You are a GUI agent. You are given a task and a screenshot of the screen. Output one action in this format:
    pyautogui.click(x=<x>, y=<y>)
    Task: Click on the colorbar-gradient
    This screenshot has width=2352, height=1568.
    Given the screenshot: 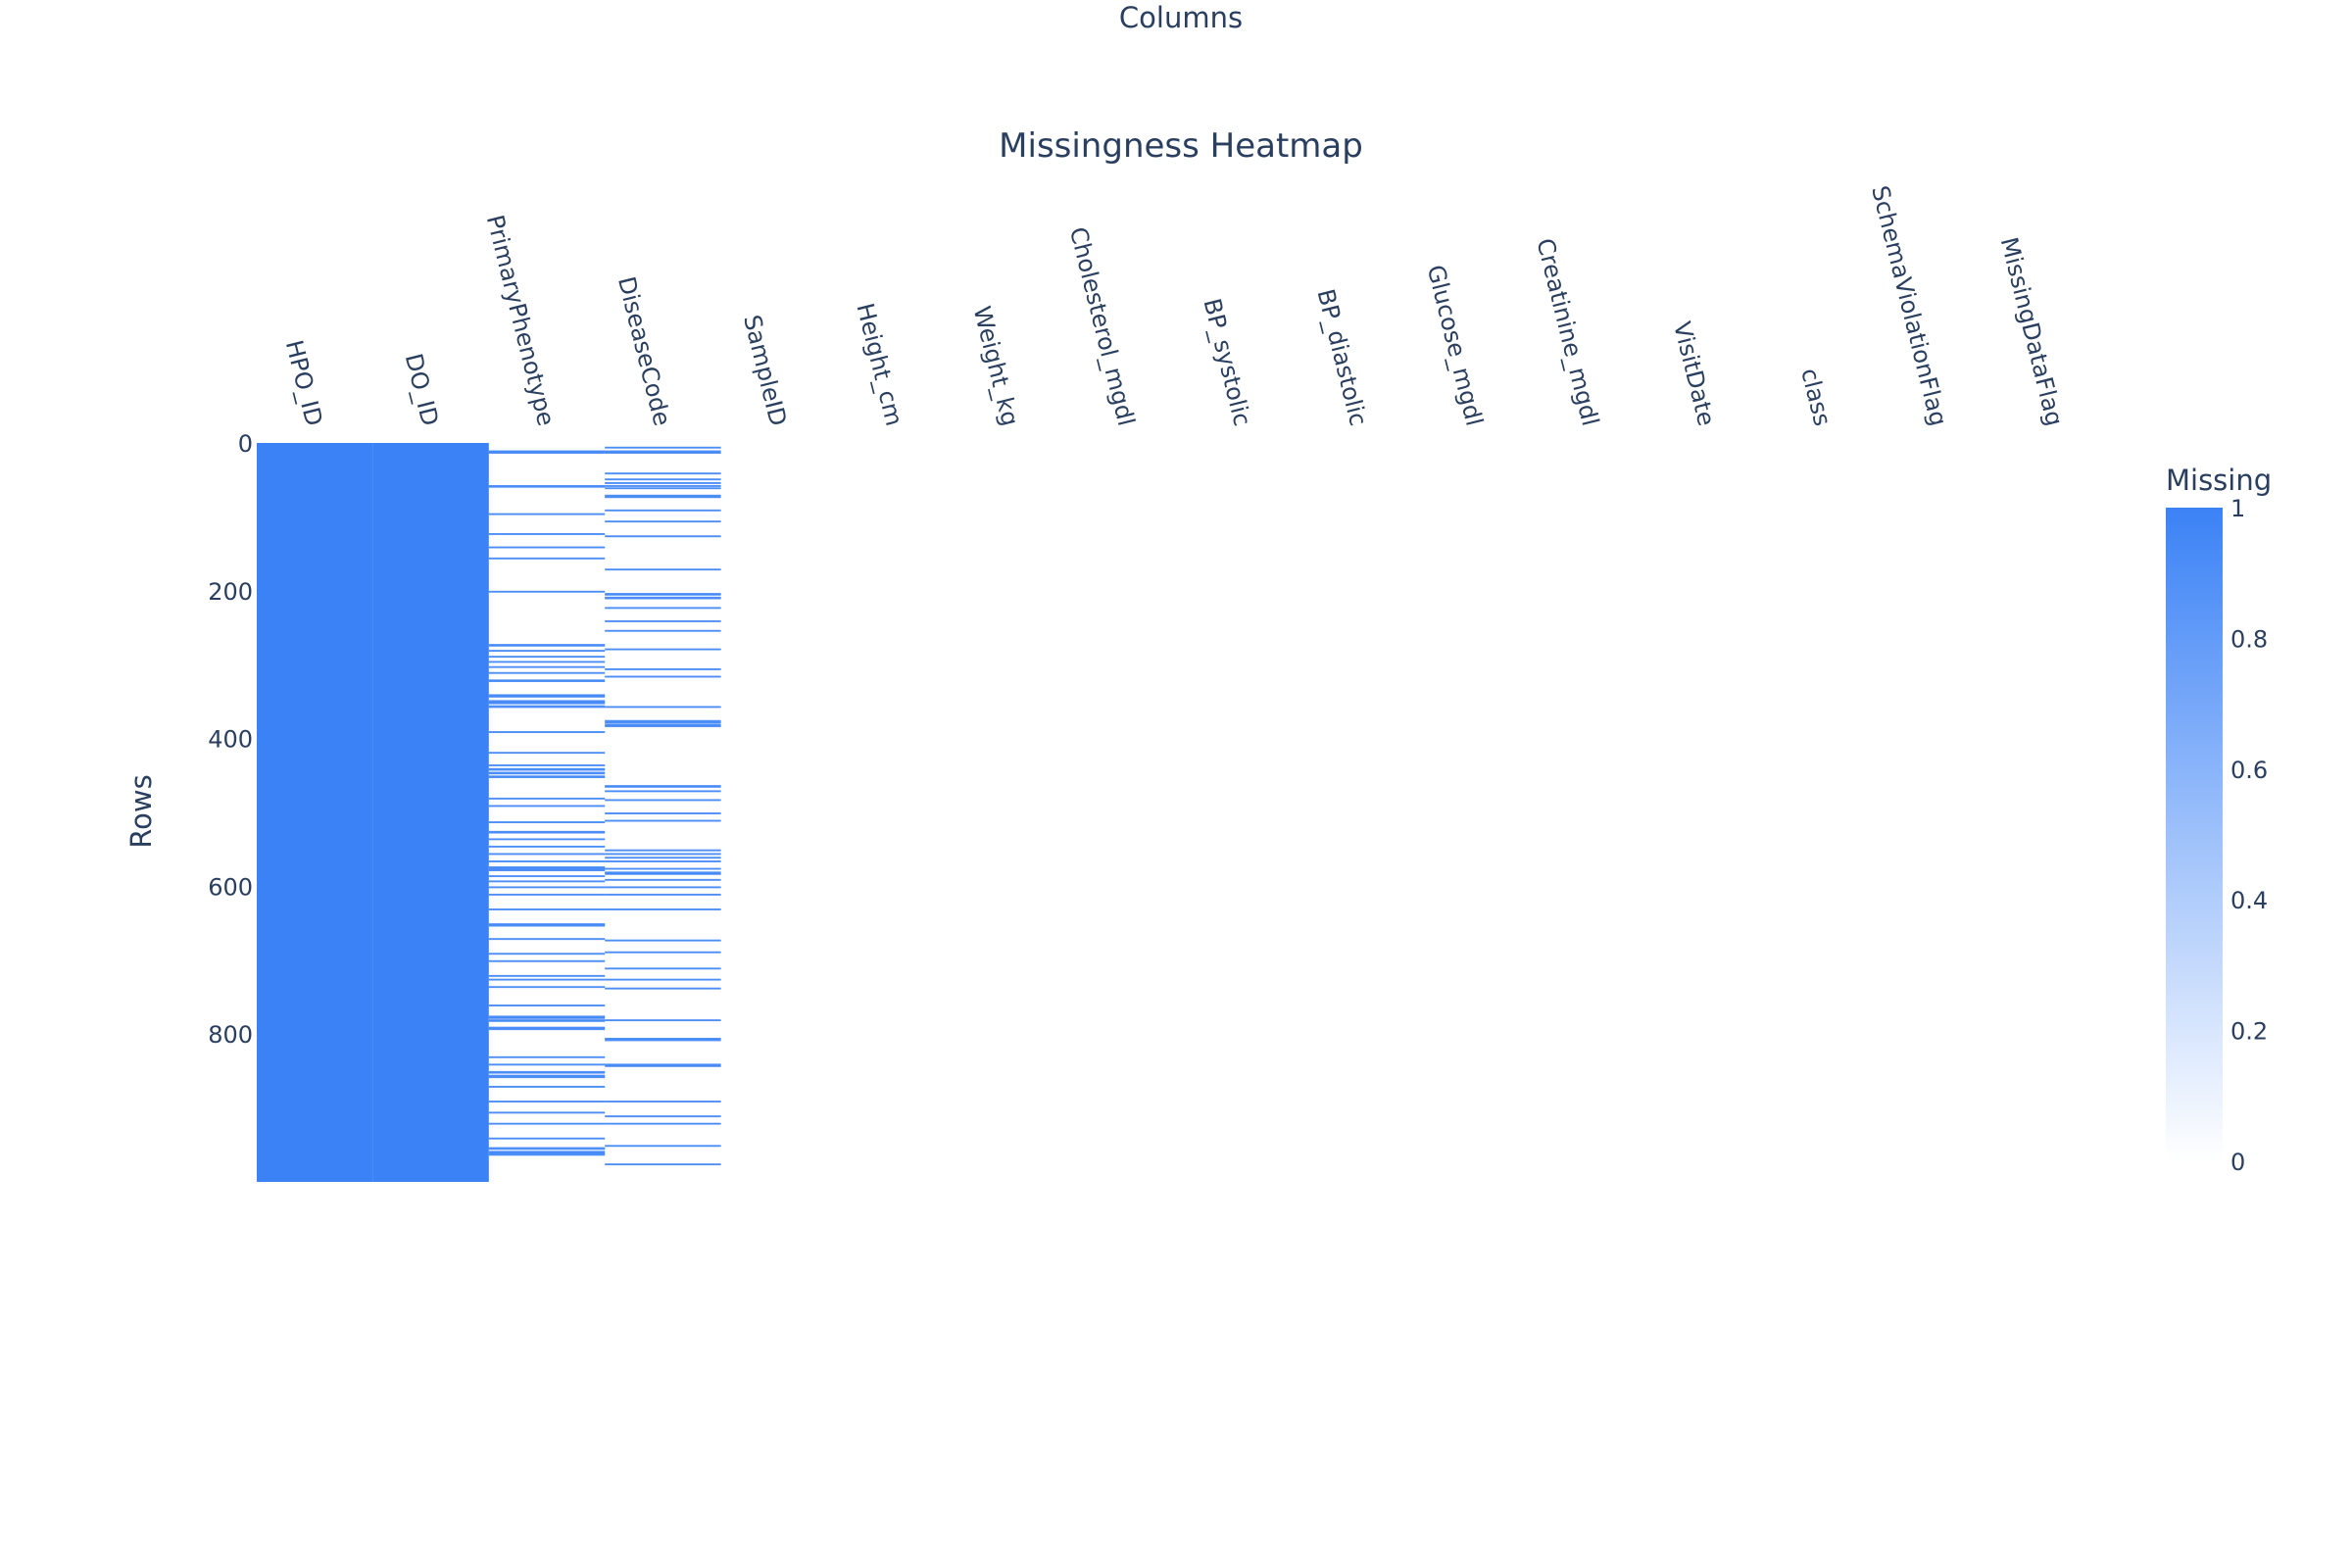 What is the action you would take?
    pyautogui.click(x=2194, y=834)
    